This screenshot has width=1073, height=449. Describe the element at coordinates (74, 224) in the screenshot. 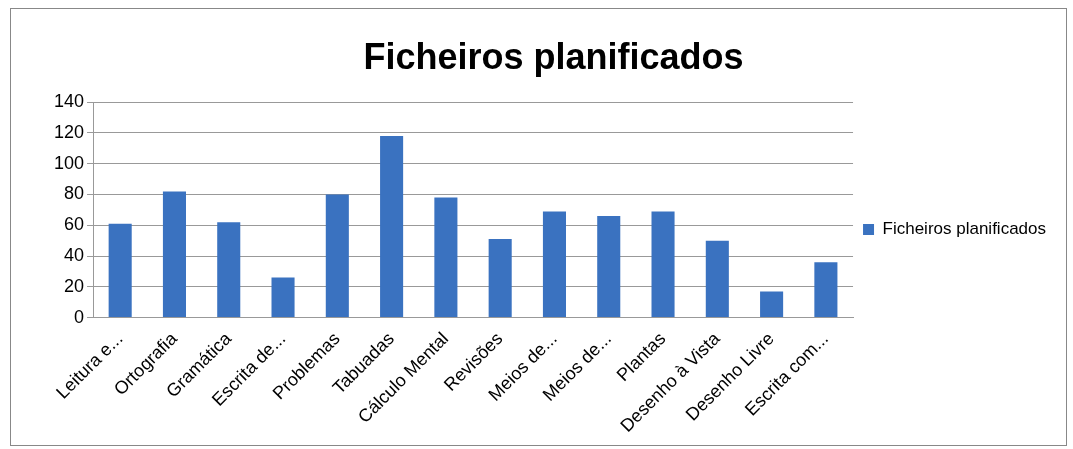

I see `y-tick-label: 60` at that location.